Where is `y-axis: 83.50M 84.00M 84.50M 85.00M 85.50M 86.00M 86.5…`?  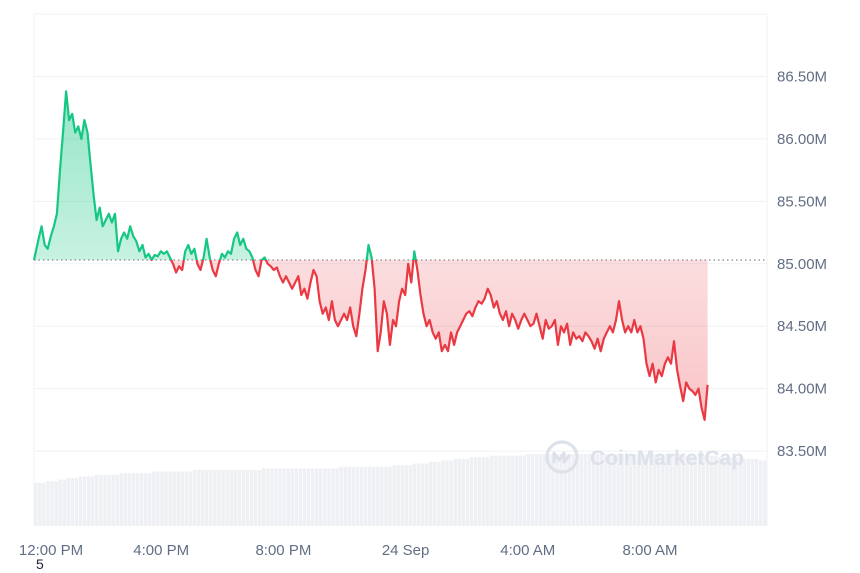
y-axis: 83.50M 84.00M 84.50M 85.00M 85.50M 86.00M 86.5… is located at coordinates (802, 264).